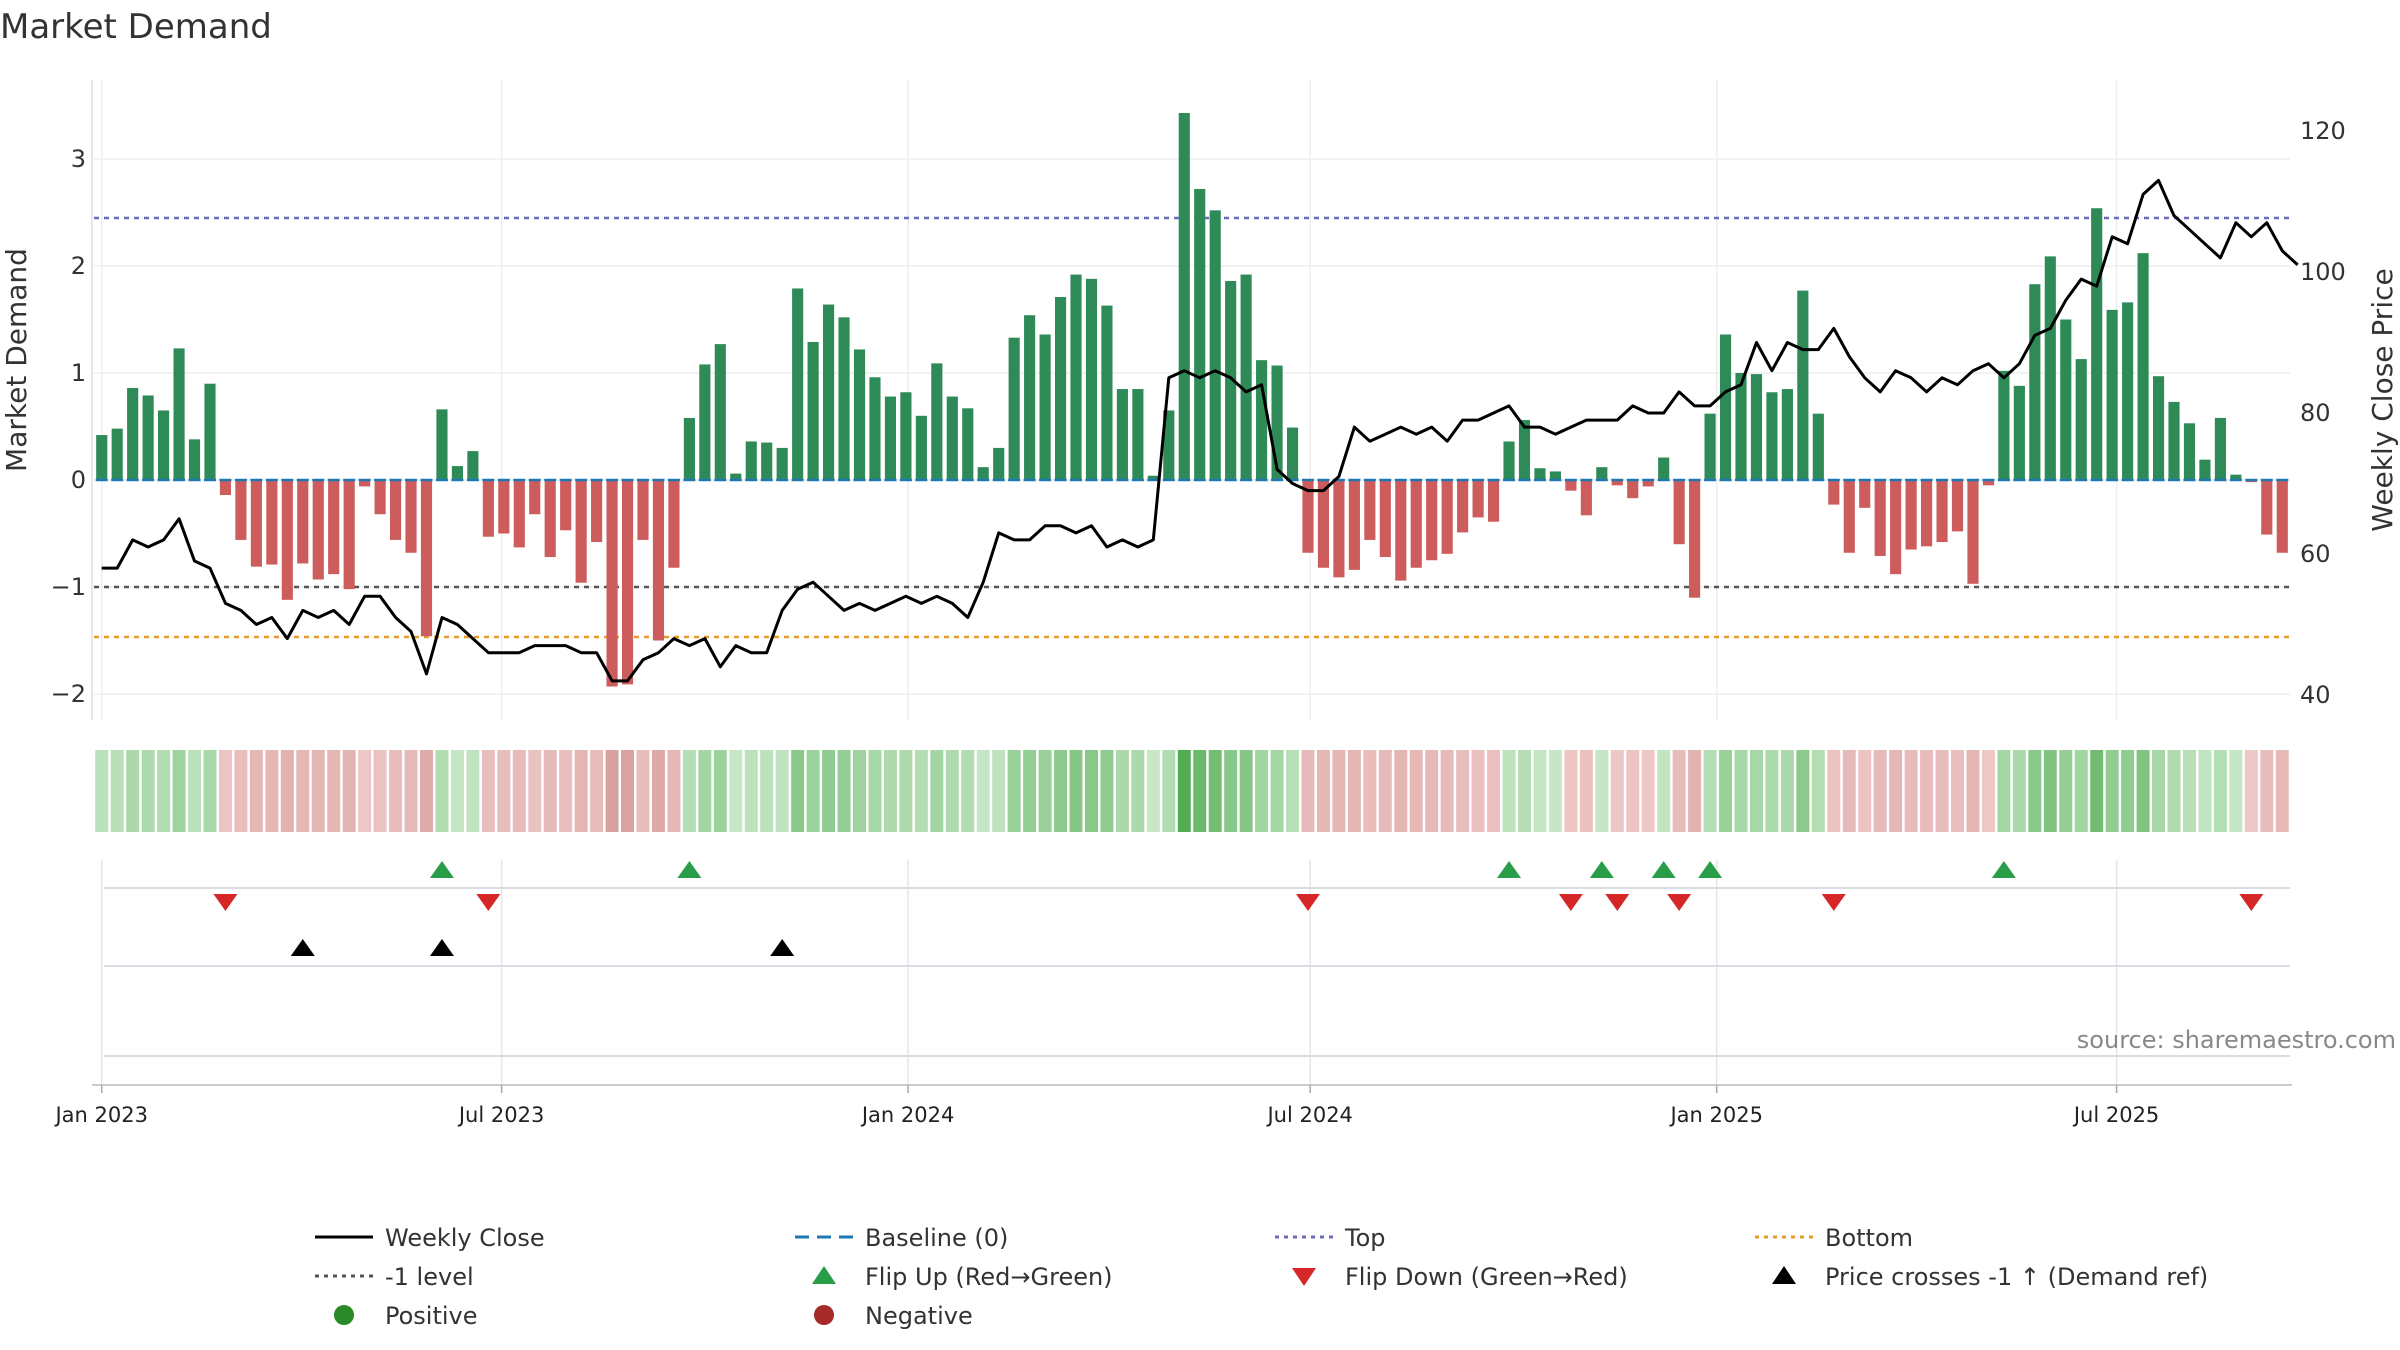 The width and height of the screenshot is (2400, 1350). Describe the element at coordinates (919, 1316) in the screenshot. I see `legend-label: Negative` at that location.